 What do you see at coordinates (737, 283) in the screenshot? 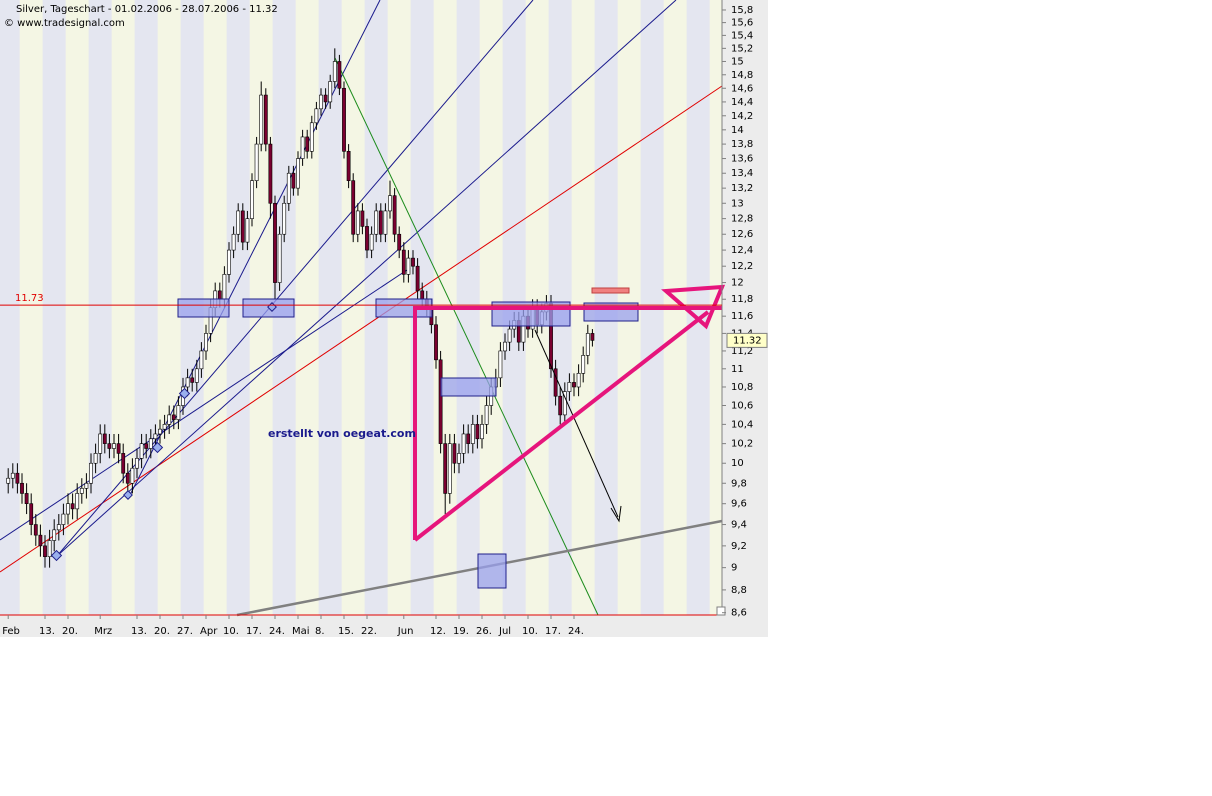
I see `y-tick-label: 12` at bounding box center [737, 283].